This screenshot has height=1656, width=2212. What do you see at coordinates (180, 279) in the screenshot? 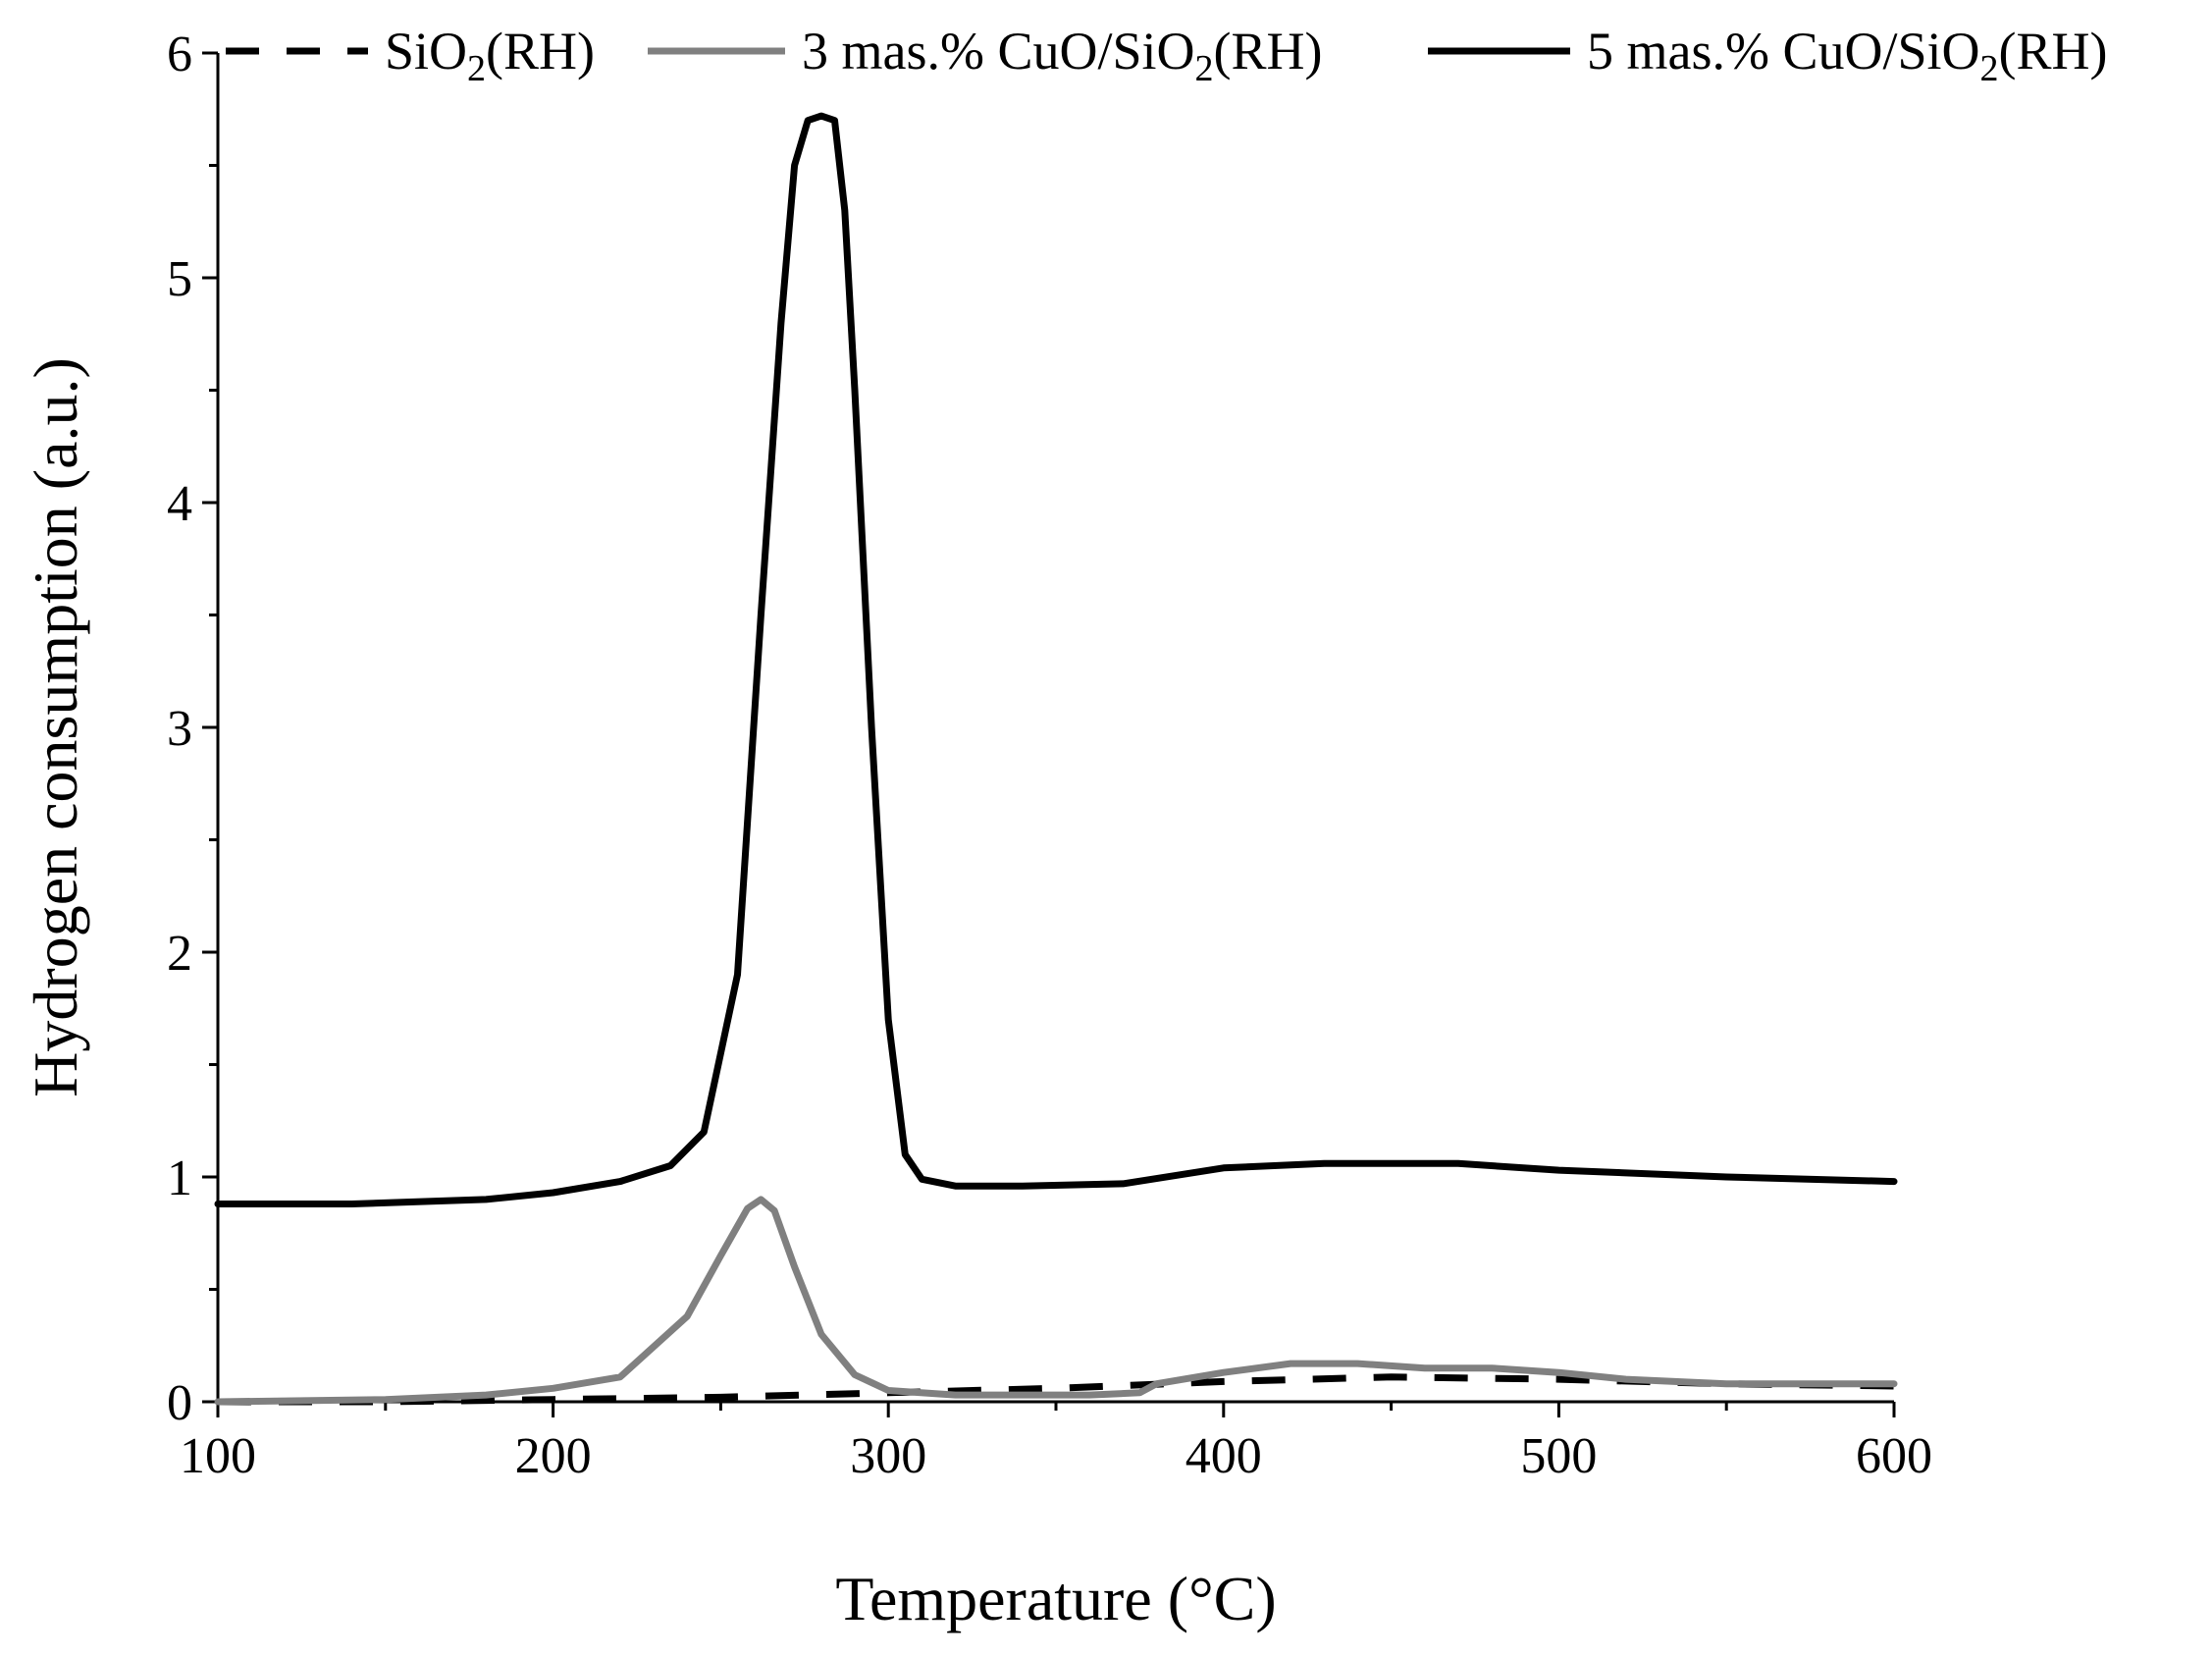
I see `y-tick-label: 5` at bounding box center [180, 279].